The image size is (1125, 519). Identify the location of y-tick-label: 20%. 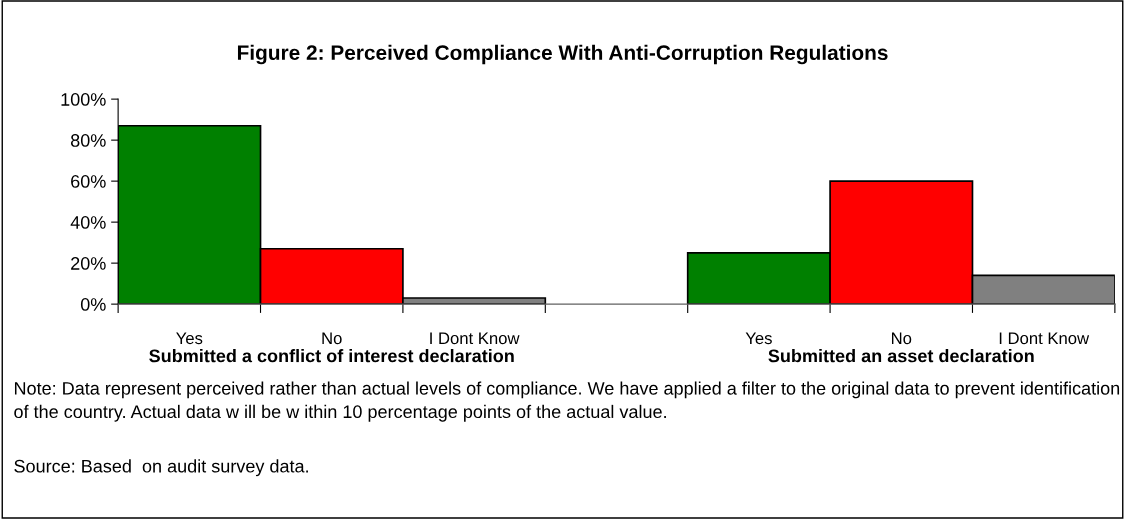
(88, 263).